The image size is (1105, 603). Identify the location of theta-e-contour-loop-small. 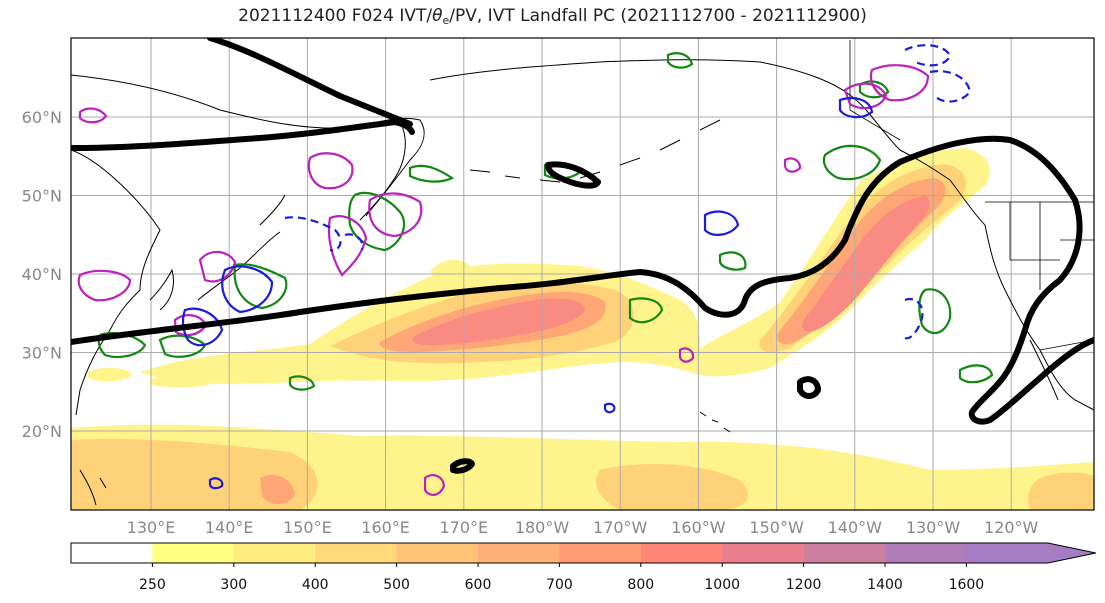
(809, 387).